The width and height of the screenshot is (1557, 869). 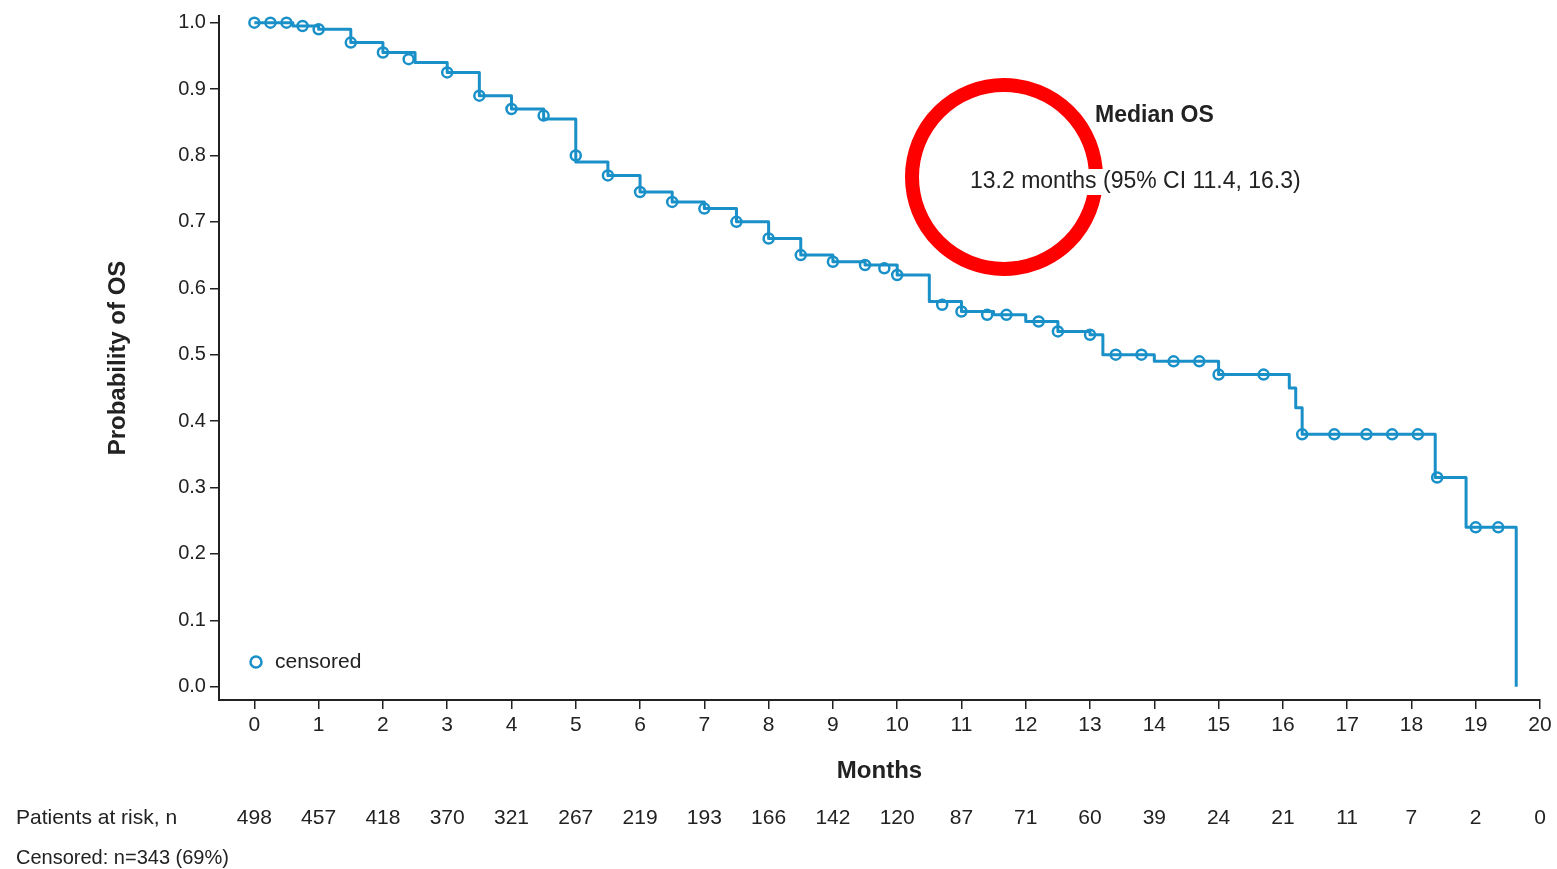 What do you see at coordinates (1411, 816) in the screenshot?
I see `text: 7` at bounding box center [1411, 816].